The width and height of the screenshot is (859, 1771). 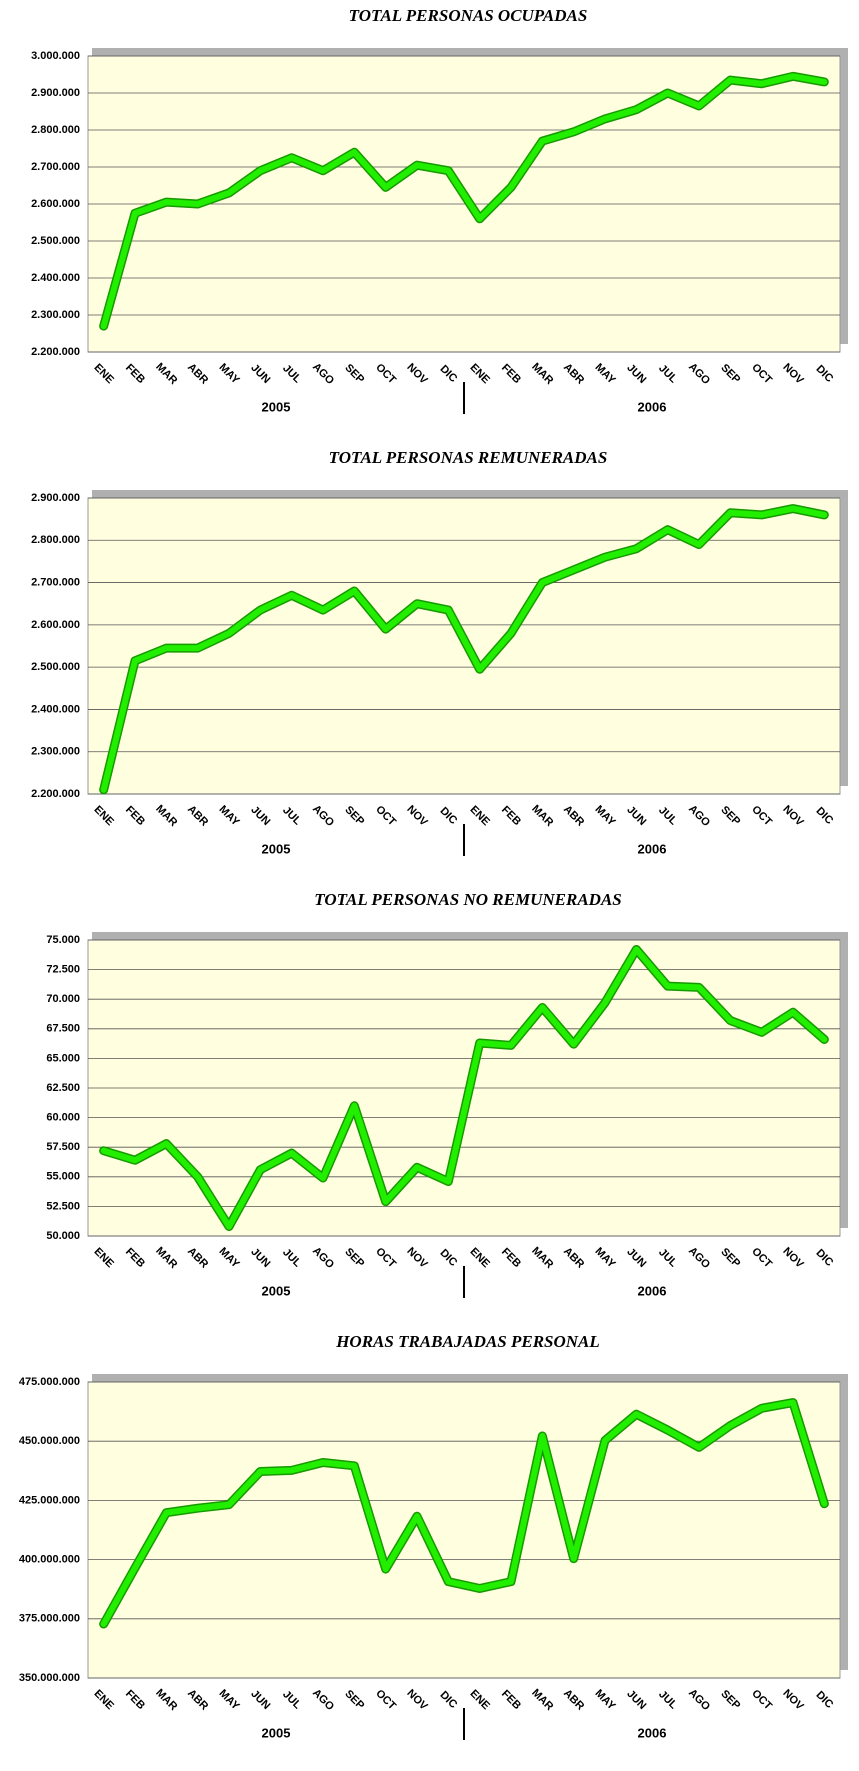 What do you see at coordinates (55, 278) in the screenshot?
I see `y-tick-label: 2.400.000` at bounding box center [55, 278].